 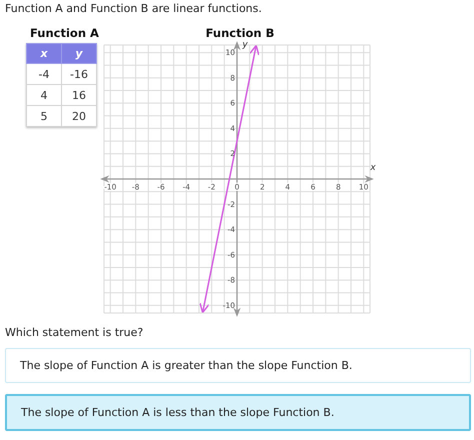 I want to click on text: Function A, so click(x=64, y=33).